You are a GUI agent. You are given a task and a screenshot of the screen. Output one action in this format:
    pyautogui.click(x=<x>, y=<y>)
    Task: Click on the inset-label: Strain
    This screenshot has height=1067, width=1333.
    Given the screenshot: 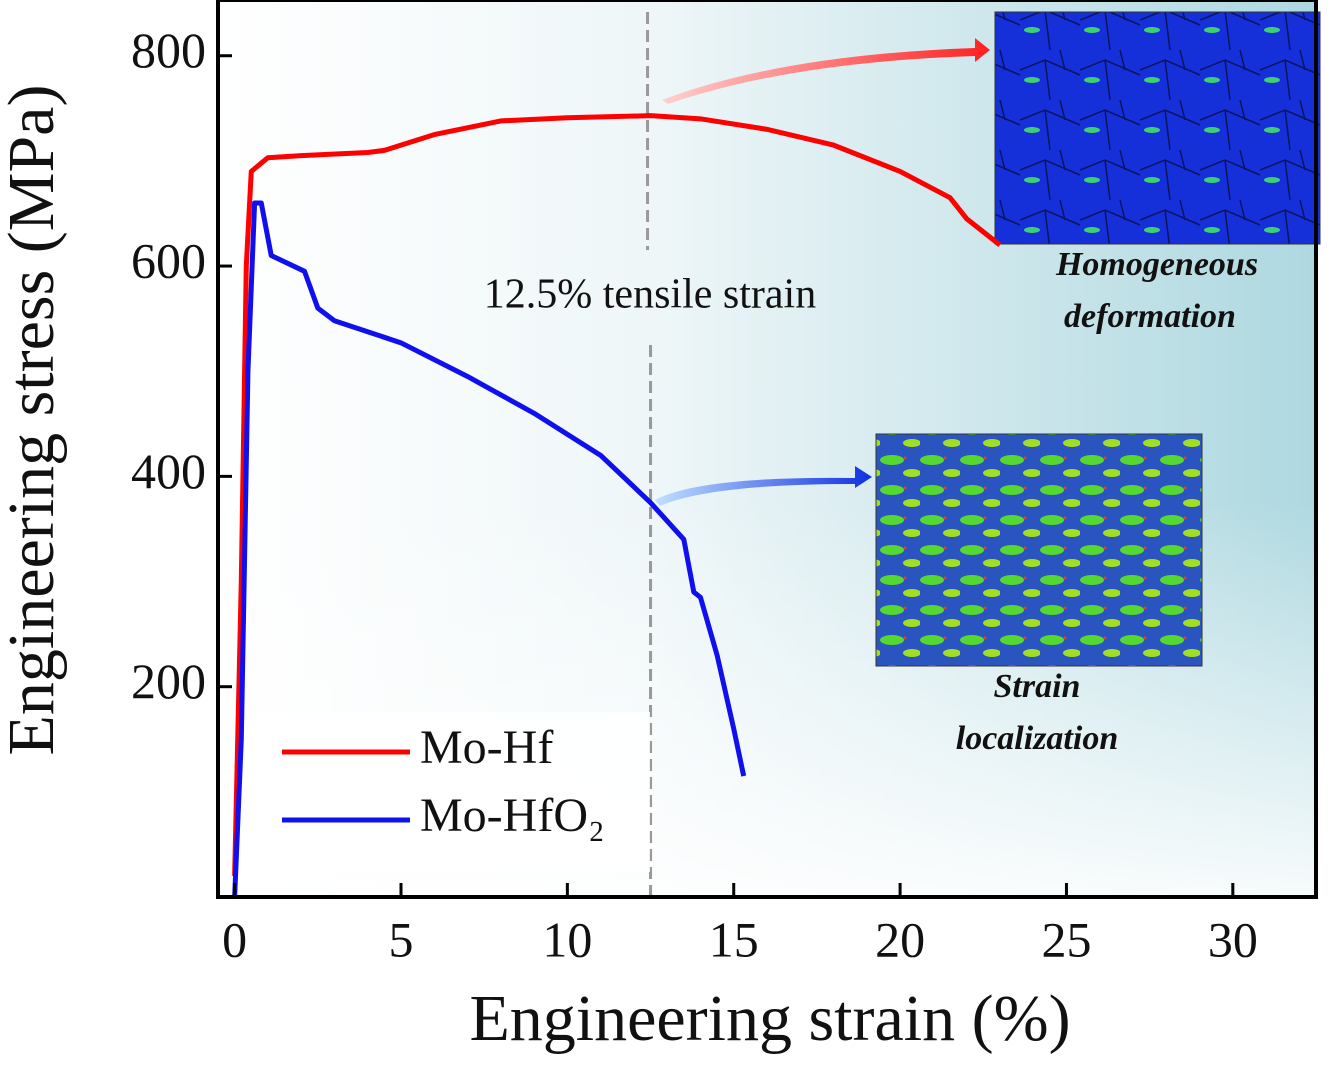 What is the action you would take?
    pyautogui.click(x=1037, y=686)
    